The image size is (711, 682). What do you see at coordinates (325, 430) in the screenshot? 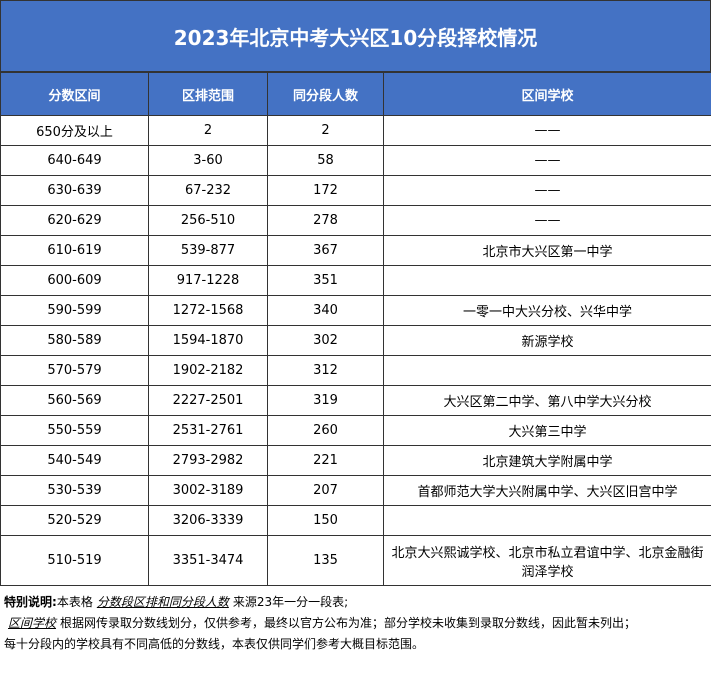
I see `table-cell: 260` at bounding box center [325, 430].